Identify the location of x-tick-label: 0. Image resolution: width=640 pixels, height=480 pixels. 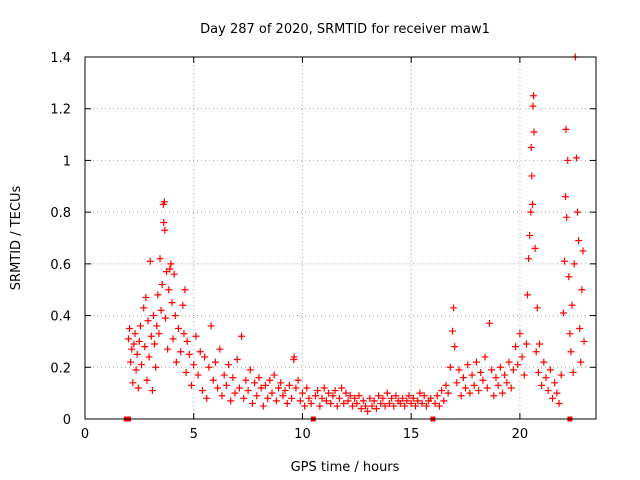
(85, 434).